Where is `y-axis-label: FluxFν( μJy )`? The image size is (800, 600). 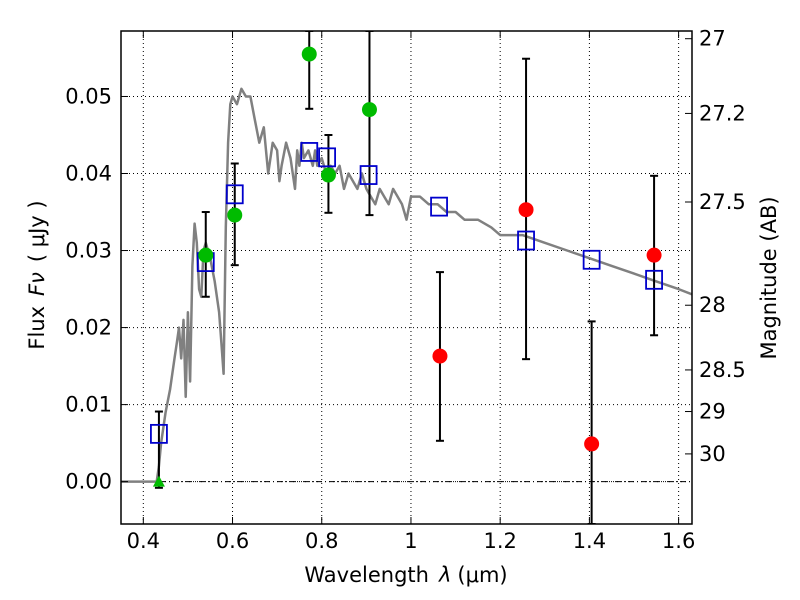 y-axis-label: FluxFν( μJy ) is located at coordinates (37, 274).